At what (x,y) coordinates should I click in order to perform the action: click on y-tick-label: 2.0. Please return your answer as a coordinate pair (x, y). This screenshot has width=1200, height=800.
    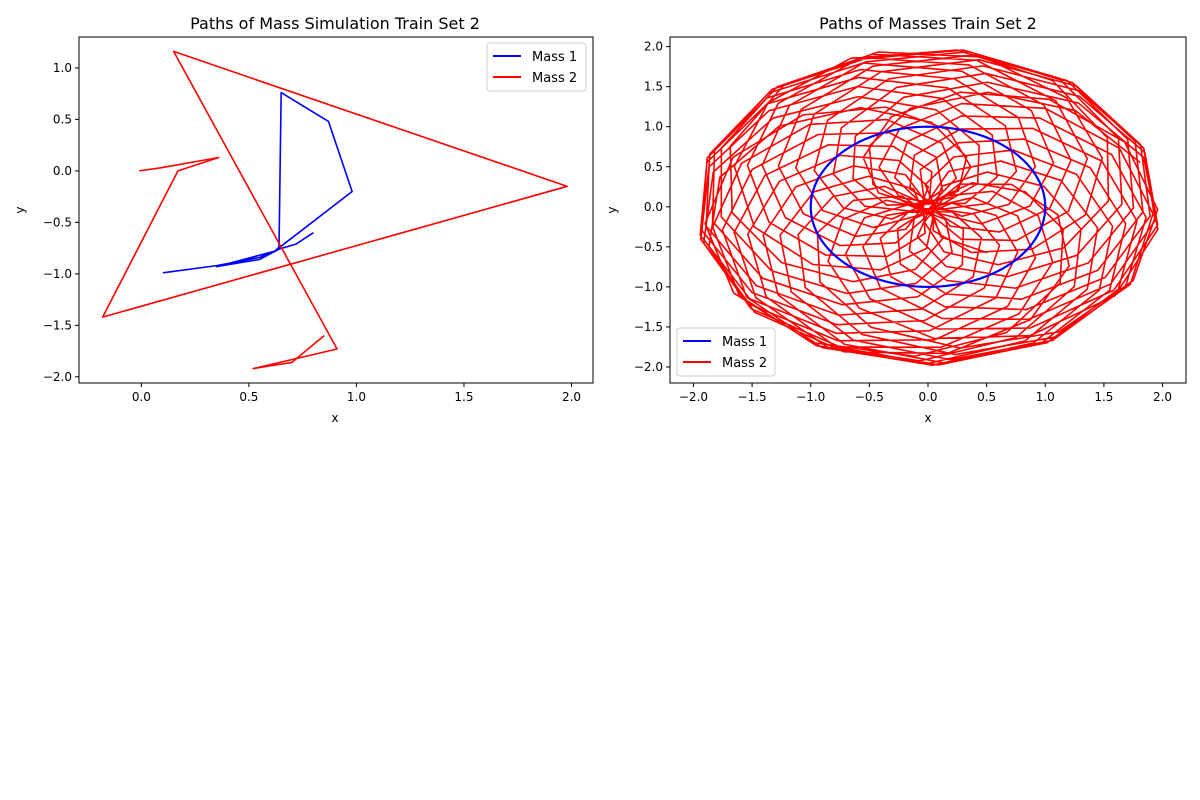
    Looking at the image, I should click on (653, 47).